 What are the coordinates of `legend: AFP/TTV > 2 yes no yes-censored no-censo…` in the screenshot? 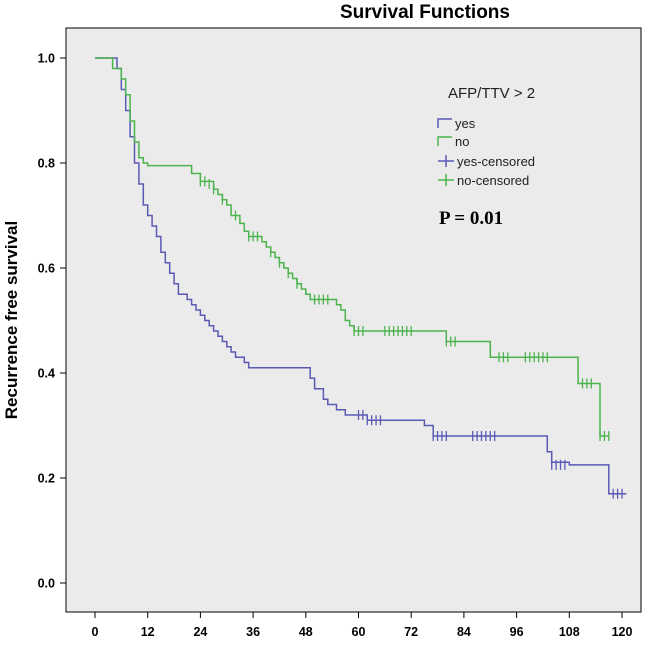 It's located at (486, 136).